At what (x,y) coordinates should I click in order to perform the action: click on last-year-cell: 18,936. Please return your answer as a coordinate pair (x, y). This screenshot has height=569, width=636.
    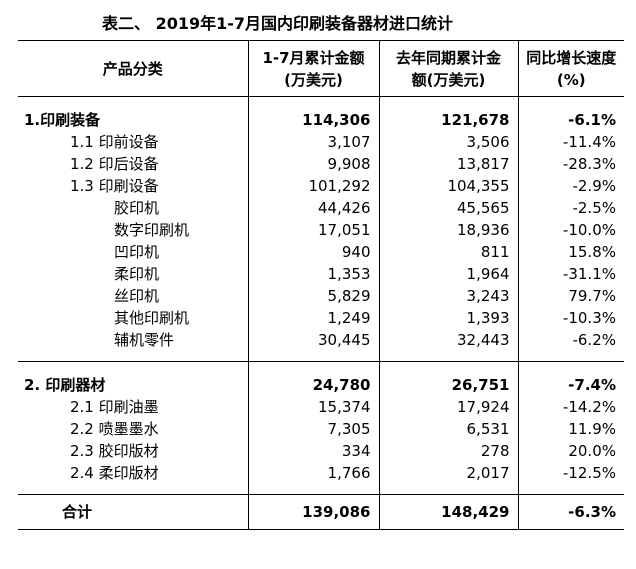
    Looking at the image, I should click on (448, 230).